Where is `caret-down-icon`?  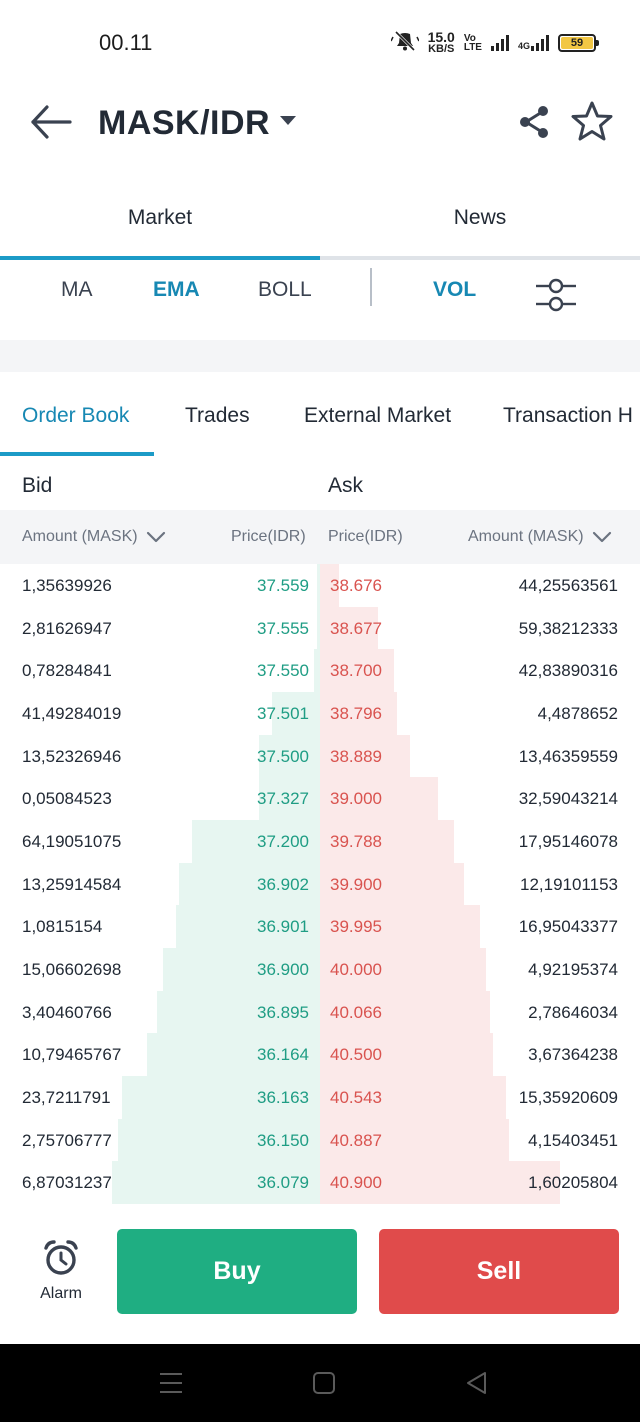
caret-down-icon is located at coordinates (288, 120).